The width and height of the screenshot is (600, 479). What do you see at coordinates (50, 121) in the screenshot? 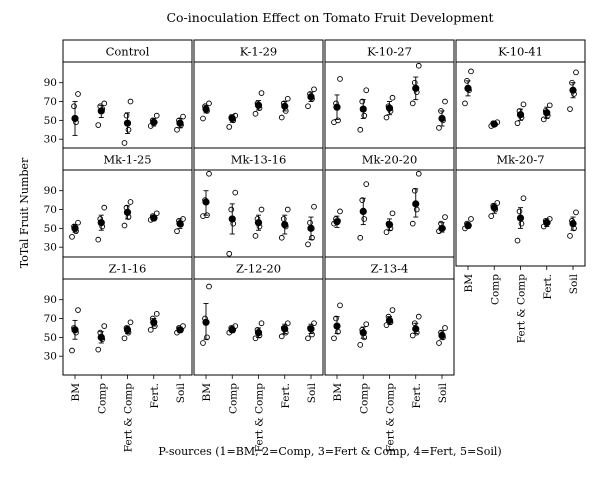
I see `y-tick-label: 50` at bounding box center [50, 121].